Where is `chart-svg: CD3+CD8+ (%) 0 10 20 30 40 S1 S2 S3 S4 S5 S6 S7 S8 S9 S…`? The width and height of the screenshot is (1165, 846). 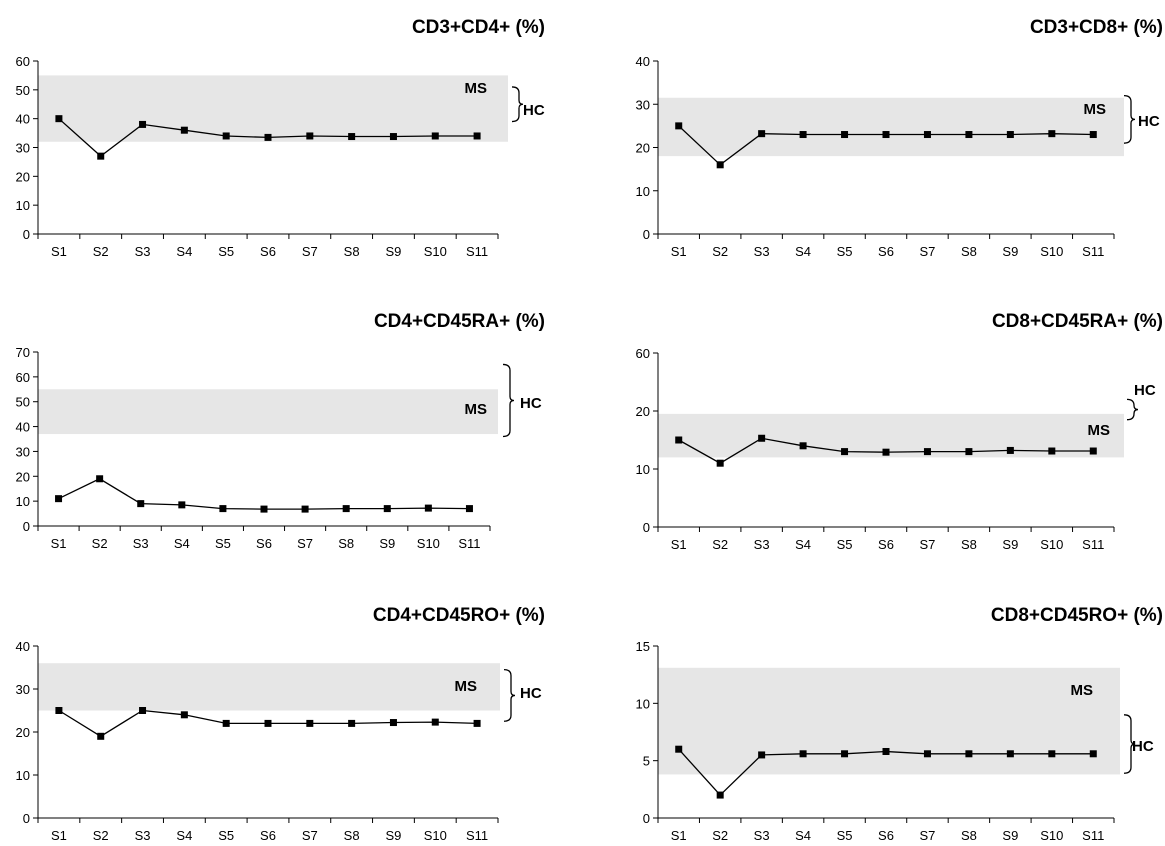 chart-svg: CD3+CD8+ (%) 0 10 20 30 40 S1 S2 S3 S4 S5 S6 S7 S8 S9 S… is located at coordinates (899, 138).